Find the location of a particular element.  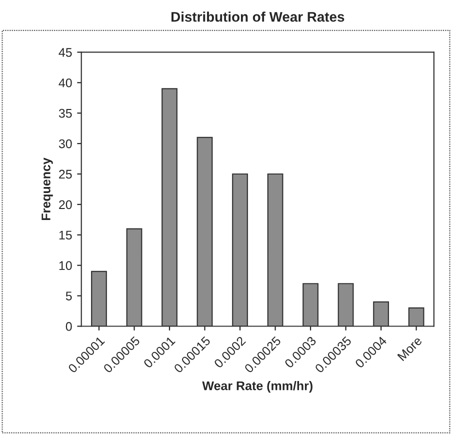

chart-title: Distribution of Wear Rates is located at coordinates (257, 17).